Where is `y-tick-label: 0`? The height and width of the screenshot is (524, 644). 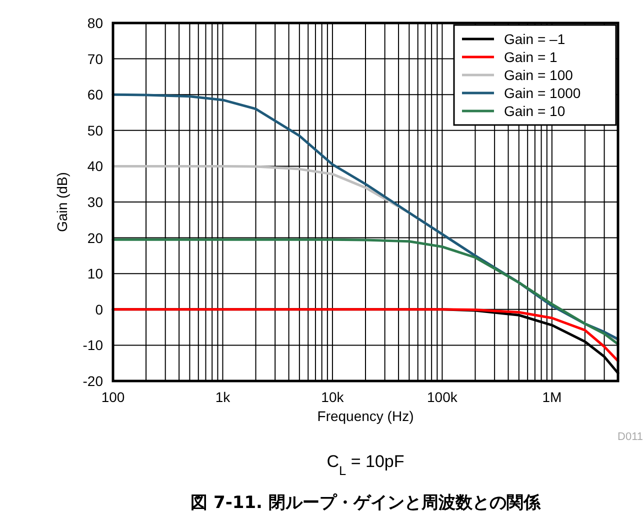
y-tick-label: 0 is located at coordinates (99, 309).